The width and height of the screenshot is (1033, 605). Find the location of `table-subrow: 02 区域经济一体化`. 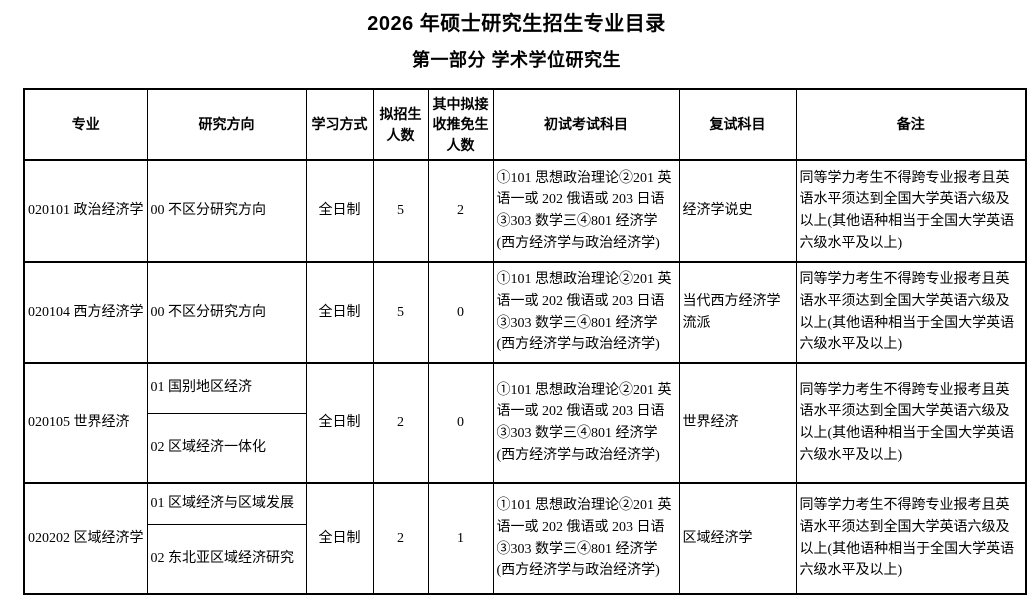

table-subrow: 02 区域经济一体化 is located at coordinates (525, 448).